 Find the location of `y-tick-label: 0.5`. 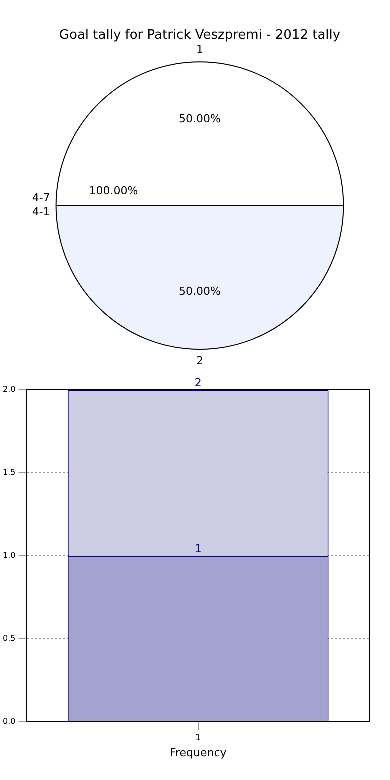

y-tick-label: 0.5 is located at coordinates (9, 639).